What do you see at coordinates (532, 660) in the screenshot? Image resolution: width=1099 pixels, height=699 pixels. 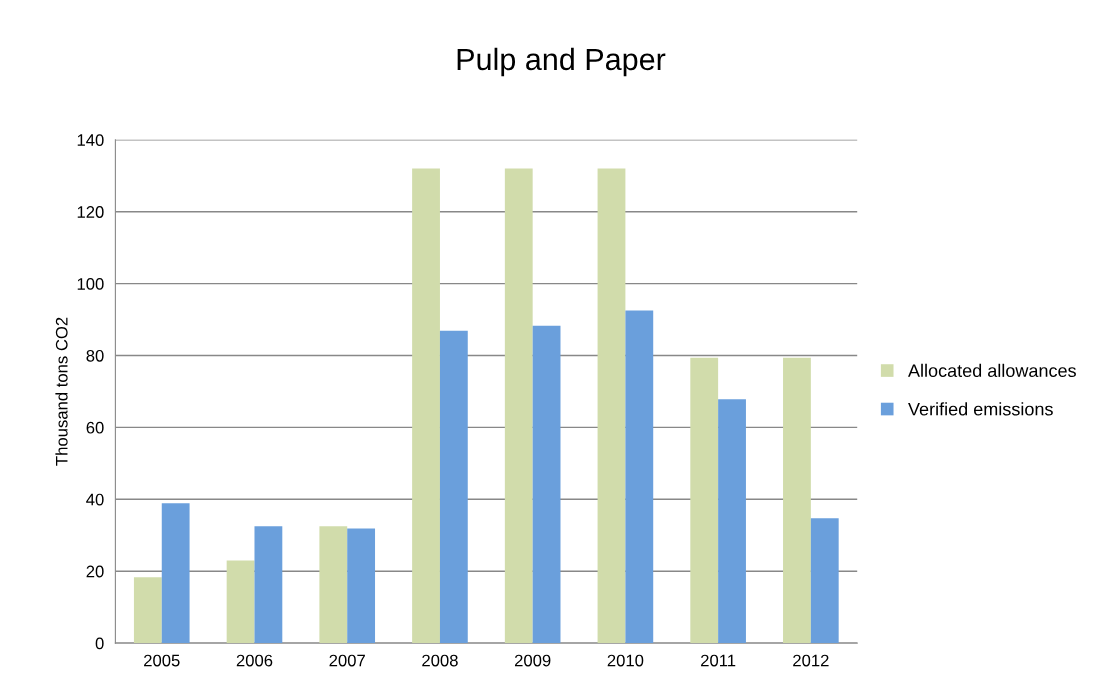 I see `x-tick-label: 2009` at bounding box center [532, 660].